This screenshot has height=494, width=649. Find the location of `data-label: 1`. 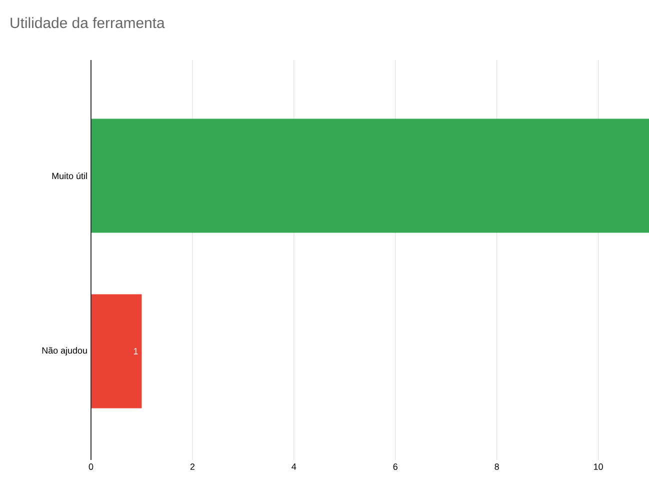

data-label: 1 is located at coordinates (136, 351).